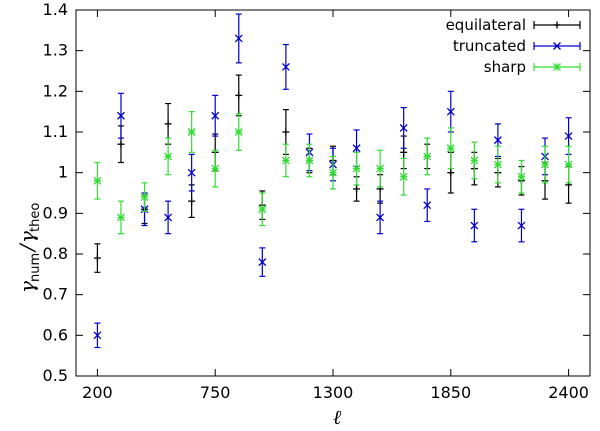 The height and width of the screenshot is (431, 600). Describe the element at coordinates (568, 392) in the screenshot. I see `x-tick-label: 2400` at that location.